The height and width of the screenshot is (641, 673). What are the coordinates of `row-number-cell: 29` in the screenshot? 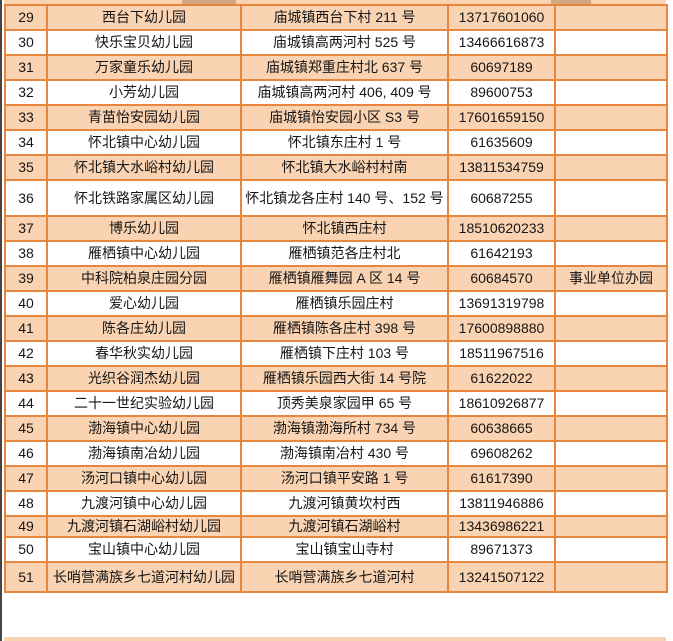 It's located at (26, 17).